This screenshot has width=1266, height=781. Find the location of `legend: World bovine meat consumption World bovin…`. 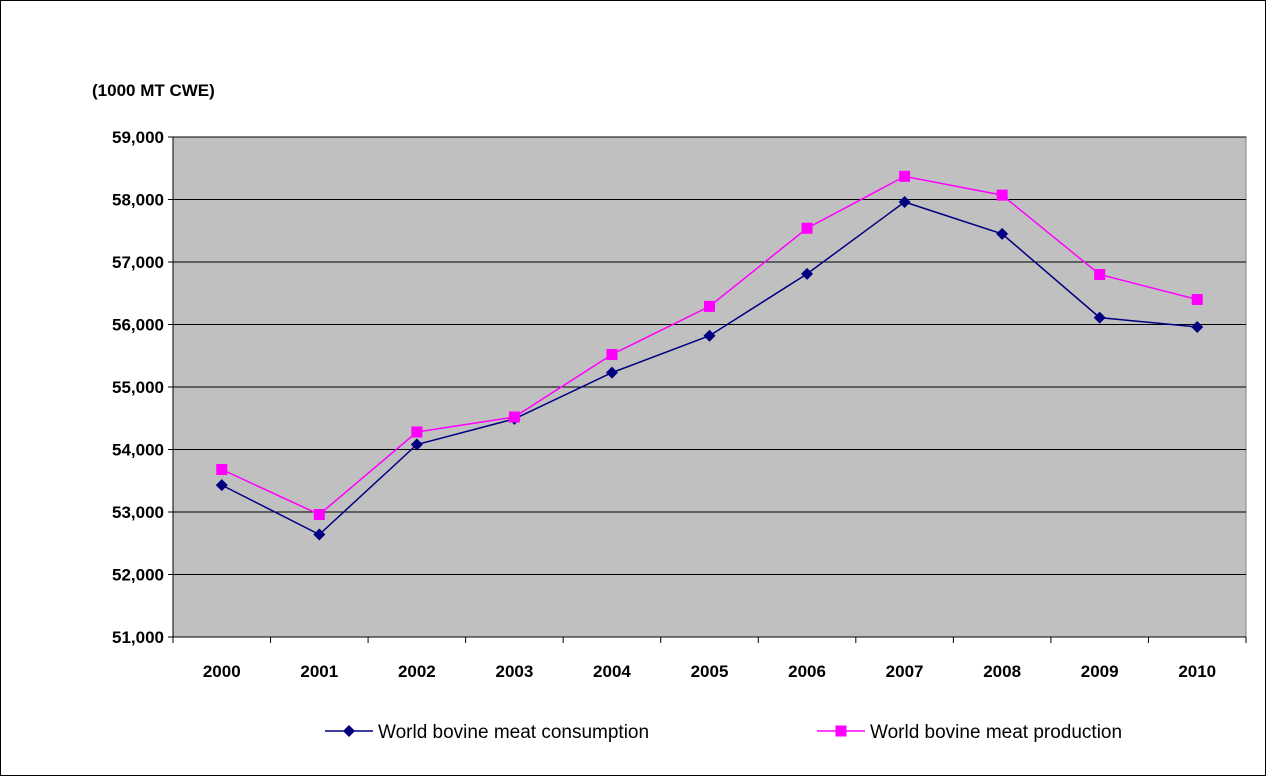

legend: World bovine meat consumption World bovin… is located at coordinates (723, 732).